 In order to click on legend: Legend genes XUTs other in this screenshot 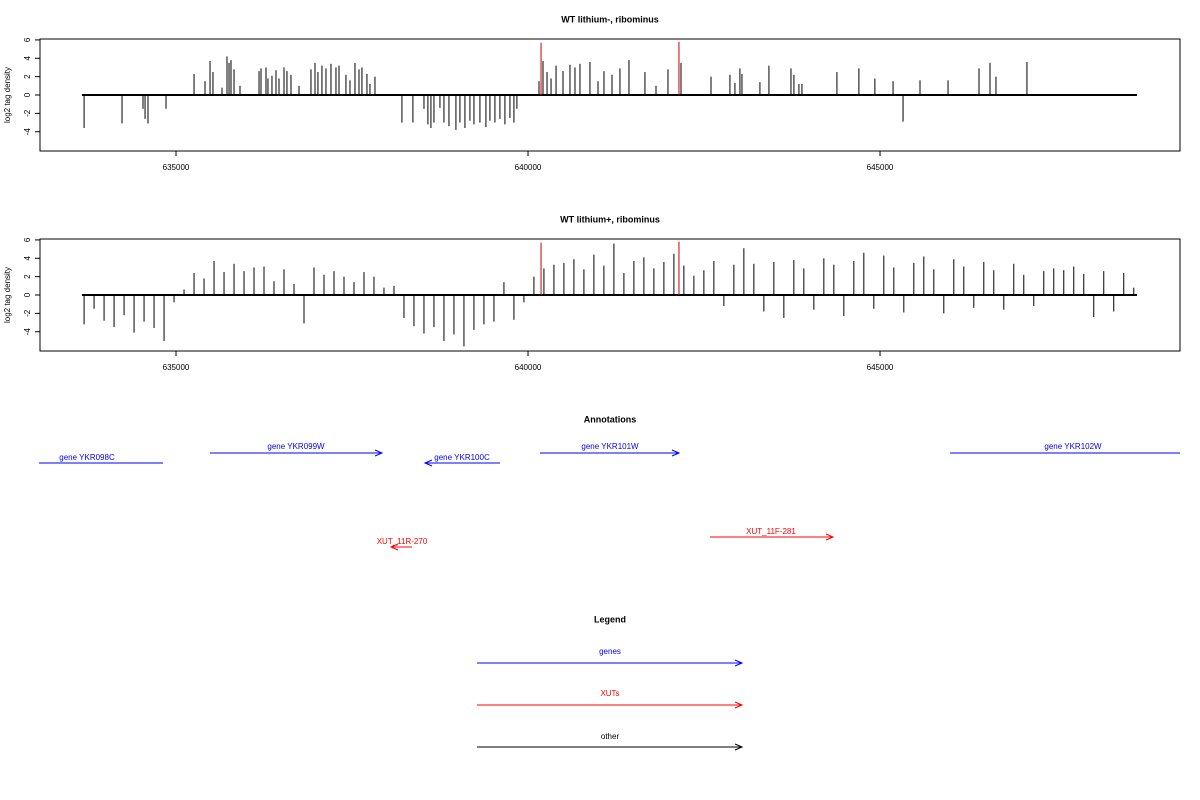, I will do `click(610, 682)`.